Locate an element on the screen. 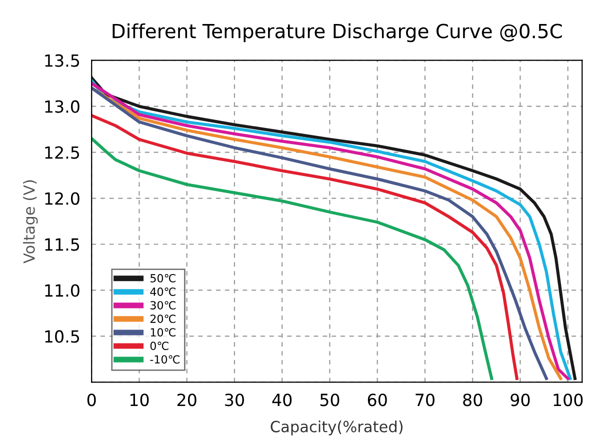  legend-label: 30℃ is located at coordinates (163, 305).